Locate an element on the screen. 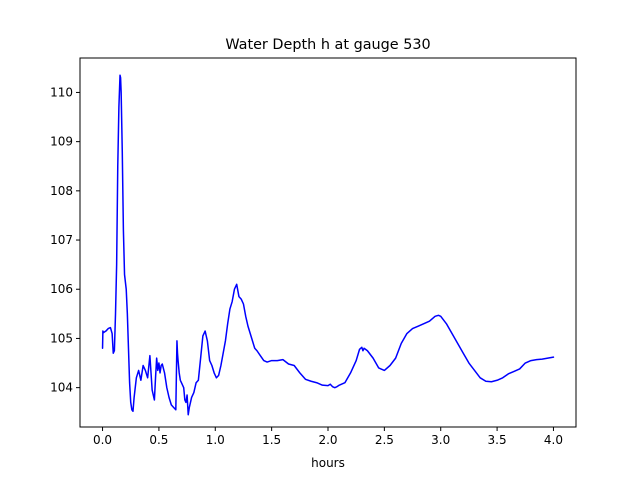 Image resolution: width=640 pixels, height=480 pixels. y-tick-label: 110 is located at coordinates (61, 92).